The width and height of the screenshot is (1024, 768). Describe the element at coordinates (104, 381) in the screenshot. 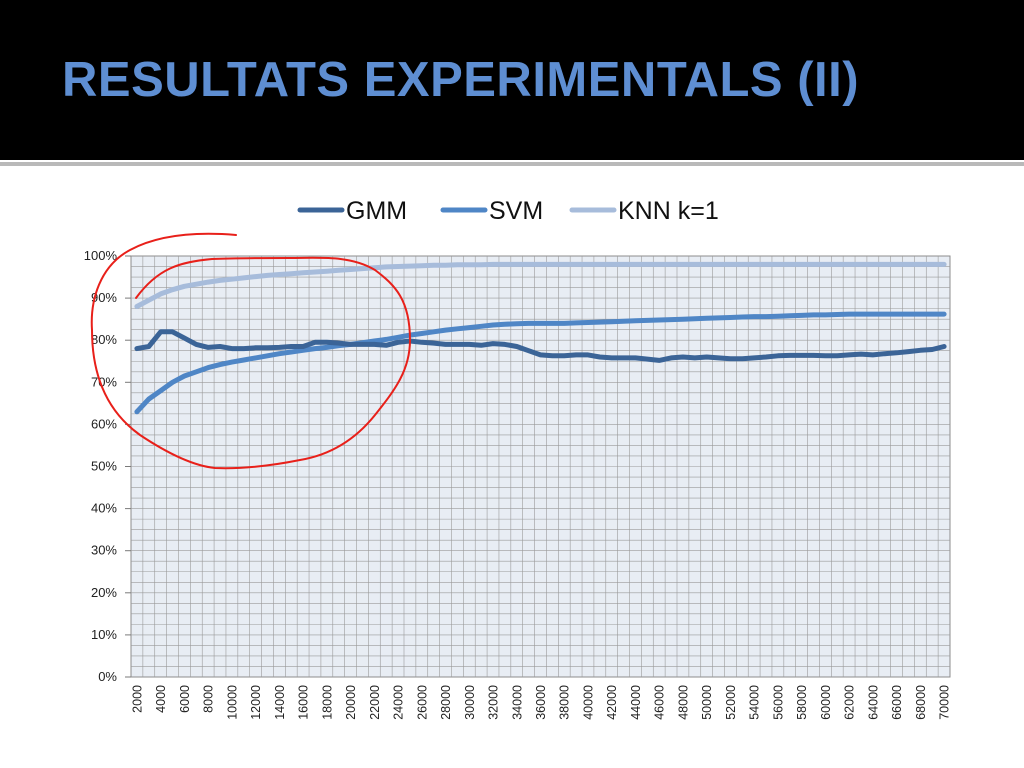

I see `y-tick-label: 70%` at that location.